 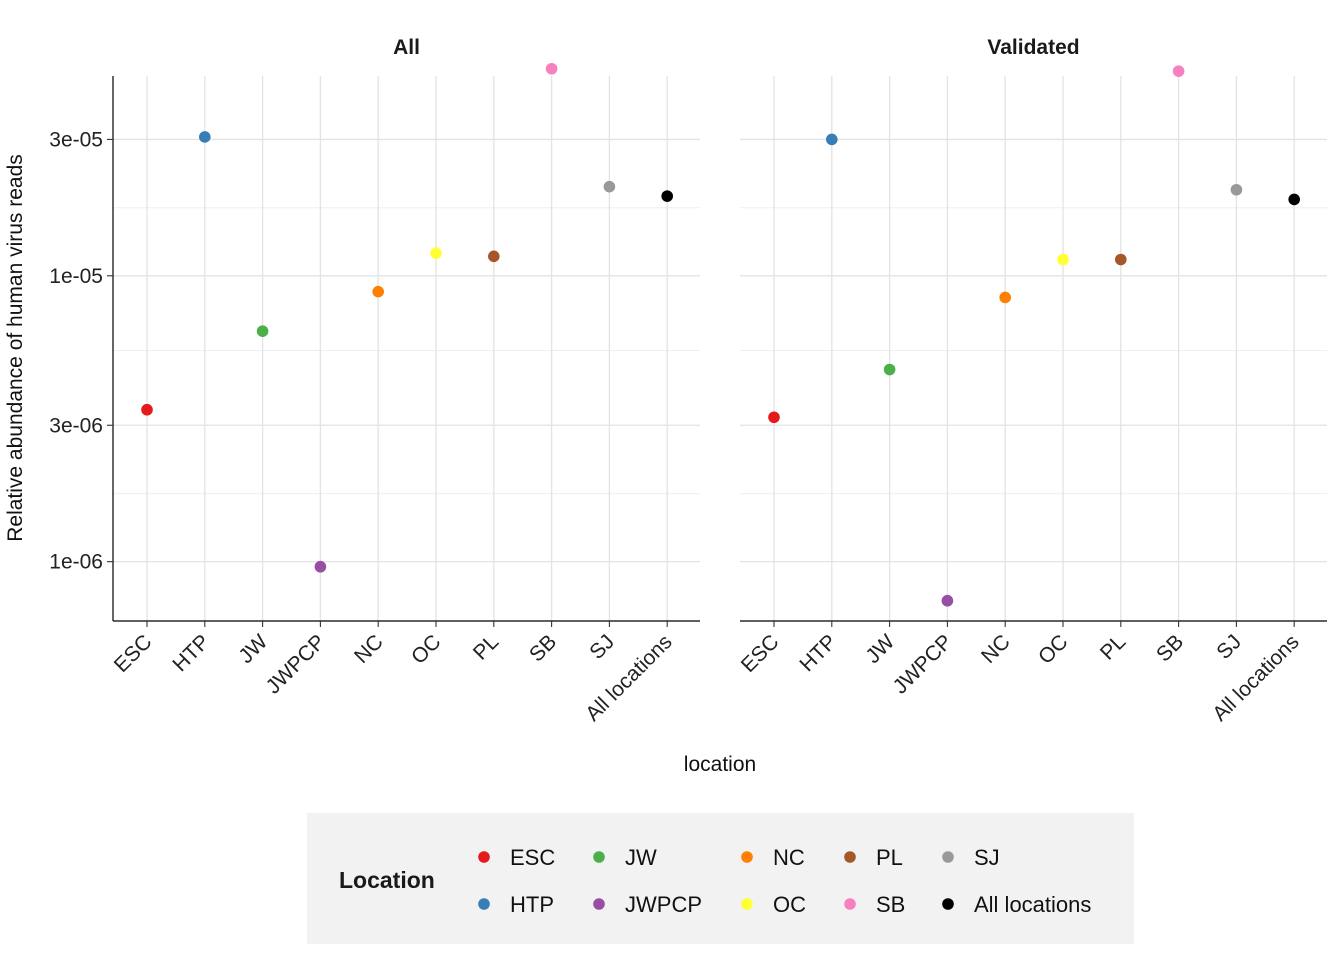 What do you see at coordinates (1033, 47) in the screenshot?
I see `panel-title: Validated` at bounding box center [1033, 47].